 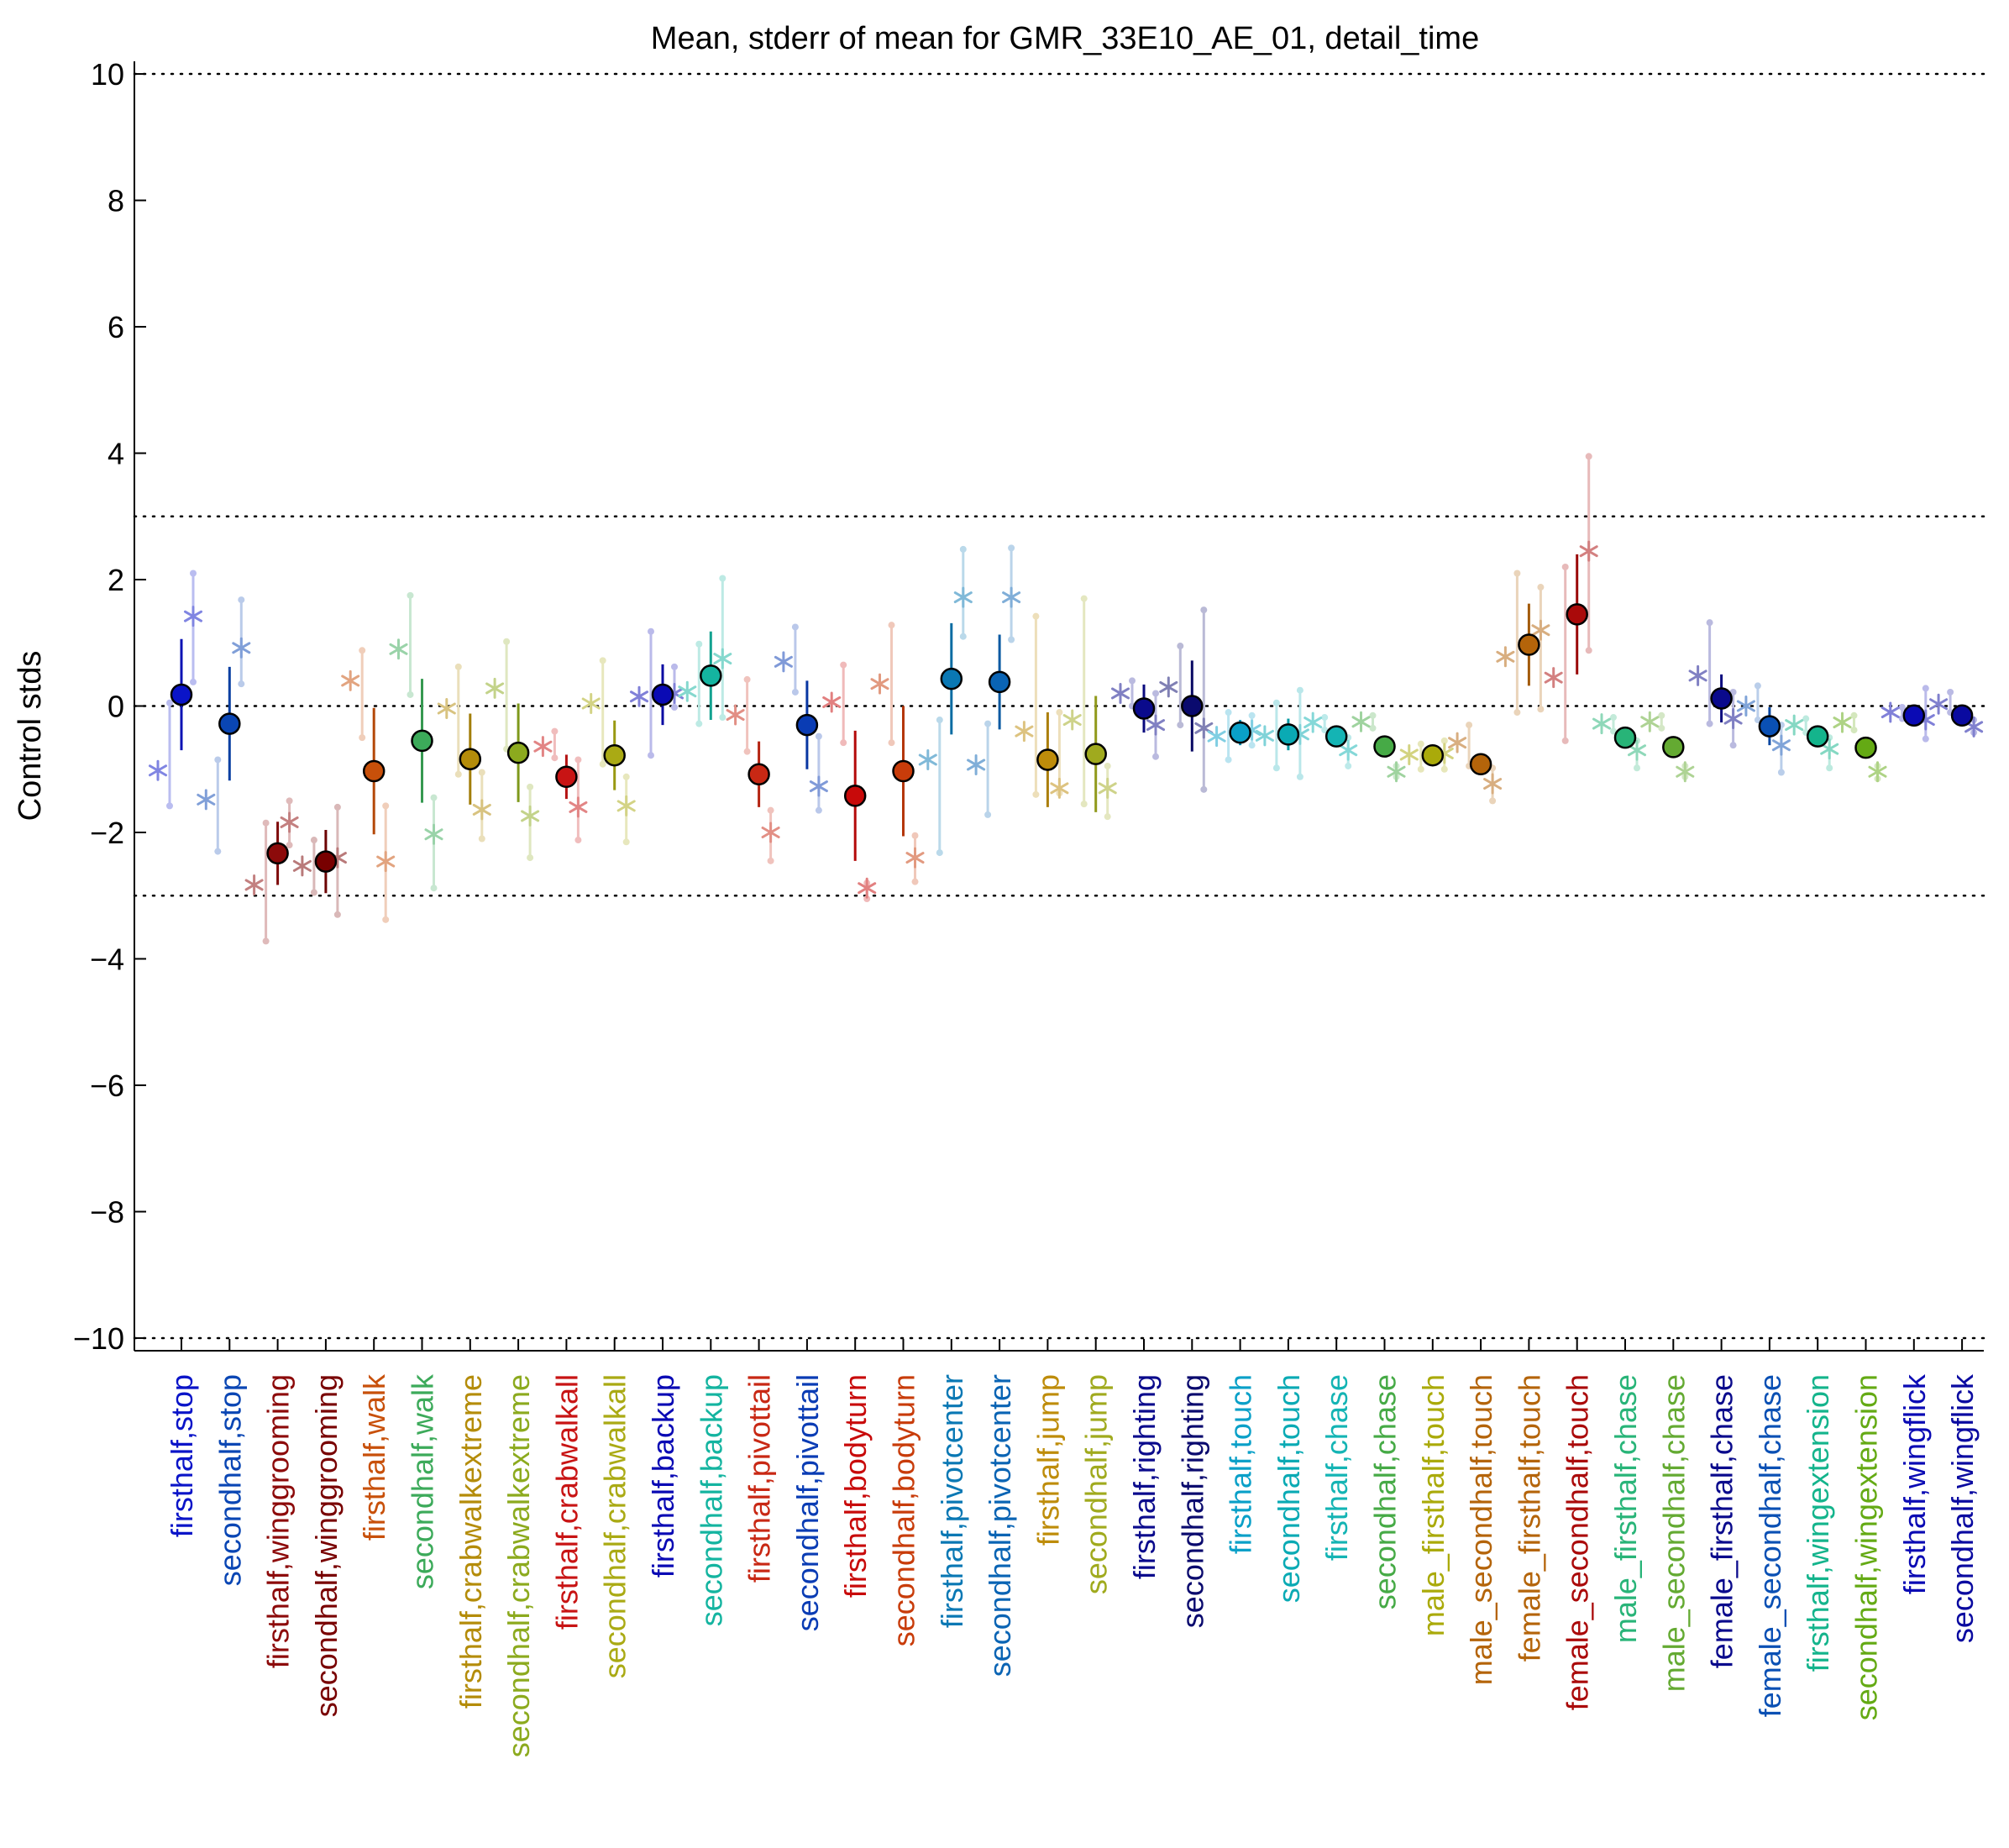 I want to click on x-tick-label: secondhalf,crabwalkextreme, so click(x=518, y=1565).